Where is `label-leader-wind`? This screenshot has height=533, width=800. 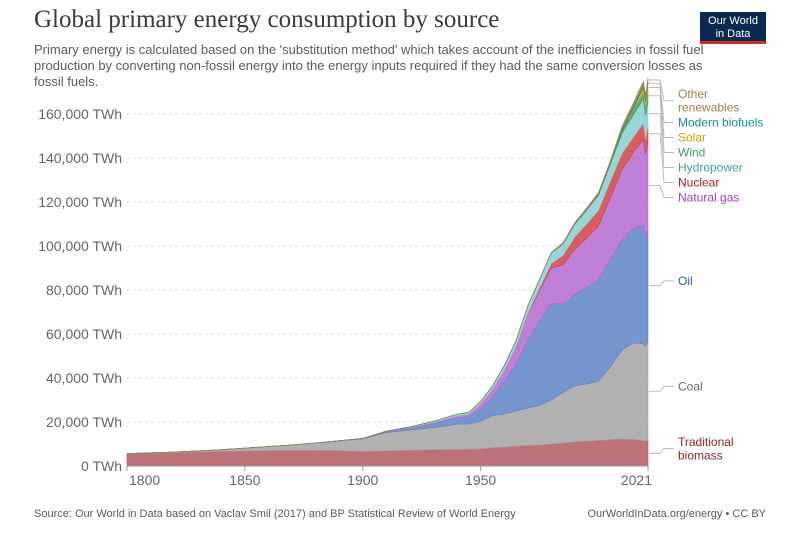 label-leader-wind is located at coordinates (661, 124).